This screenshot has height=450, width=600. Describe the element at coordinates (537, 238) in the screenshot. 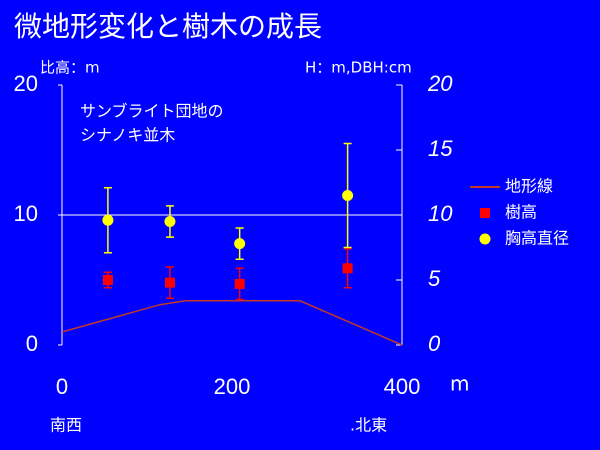

I see `legend-label: 胸高直径` at that location.